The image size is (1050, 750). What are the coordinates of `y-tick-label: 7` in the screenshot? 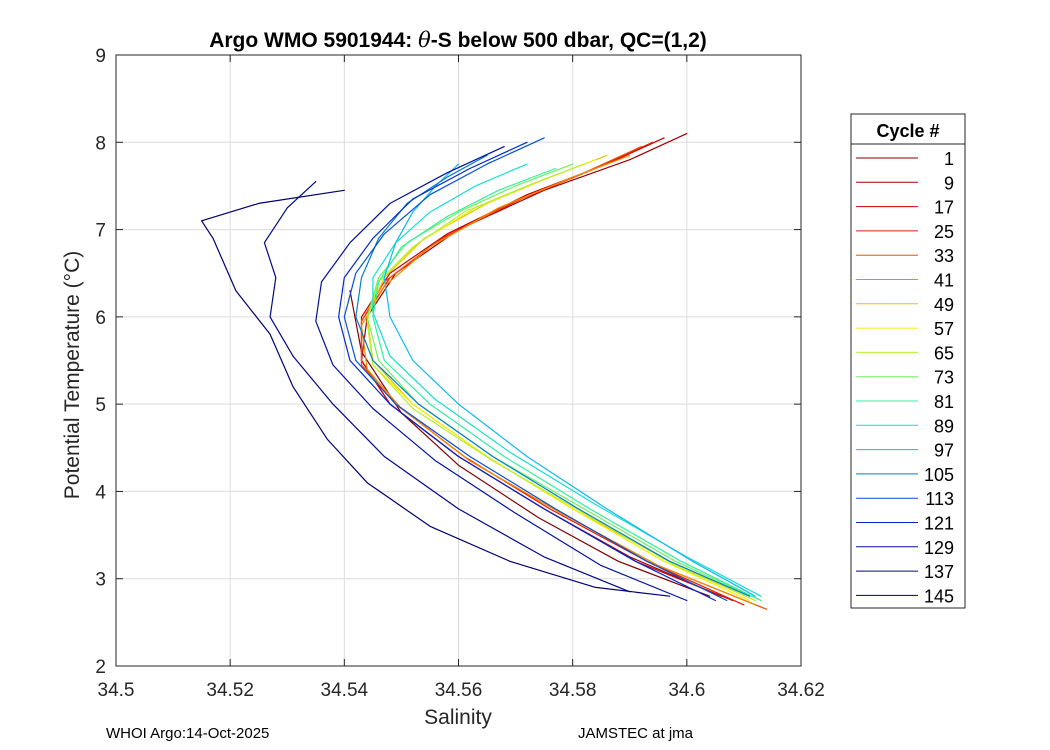 It's located at (100, 231).